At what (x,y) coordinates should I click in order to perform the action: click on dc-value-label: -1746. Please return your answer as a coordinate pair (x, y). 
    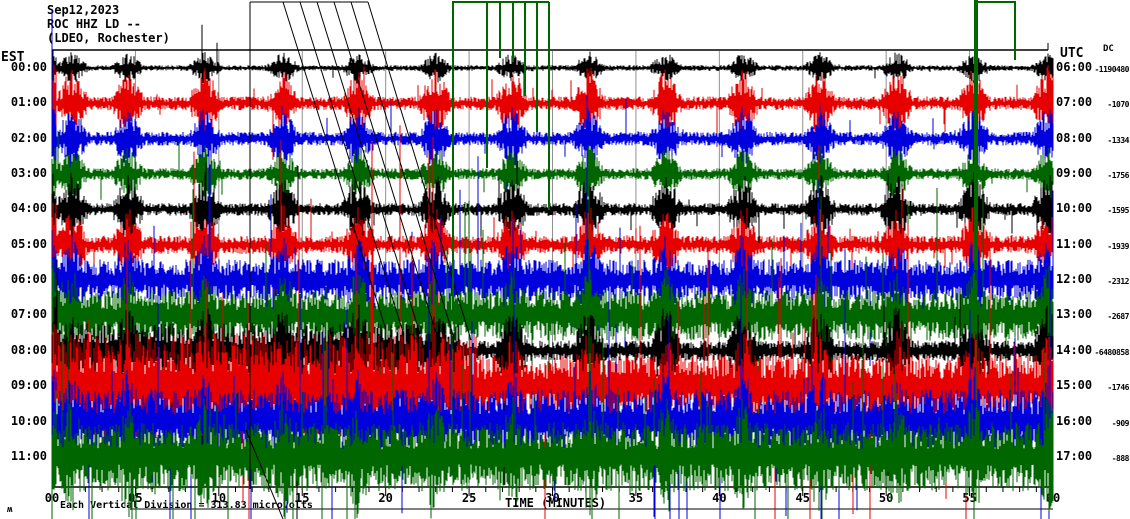
    Looking at the image, I should click on (1118, 388).